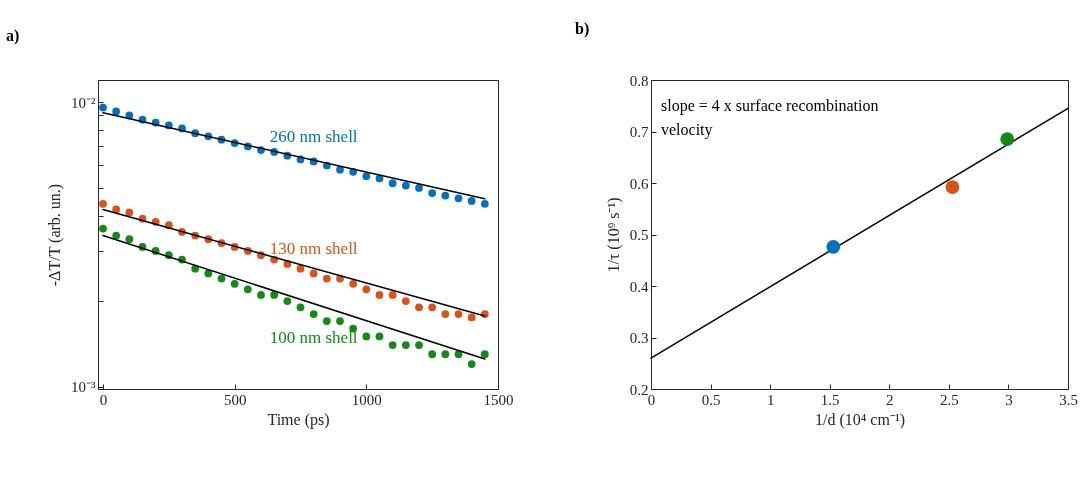 This screenshot has width=1086, height=480. Describe the element at coordinates (1068, 399) in the screenshot. I see `x-tick-label: 3.5` at that location.